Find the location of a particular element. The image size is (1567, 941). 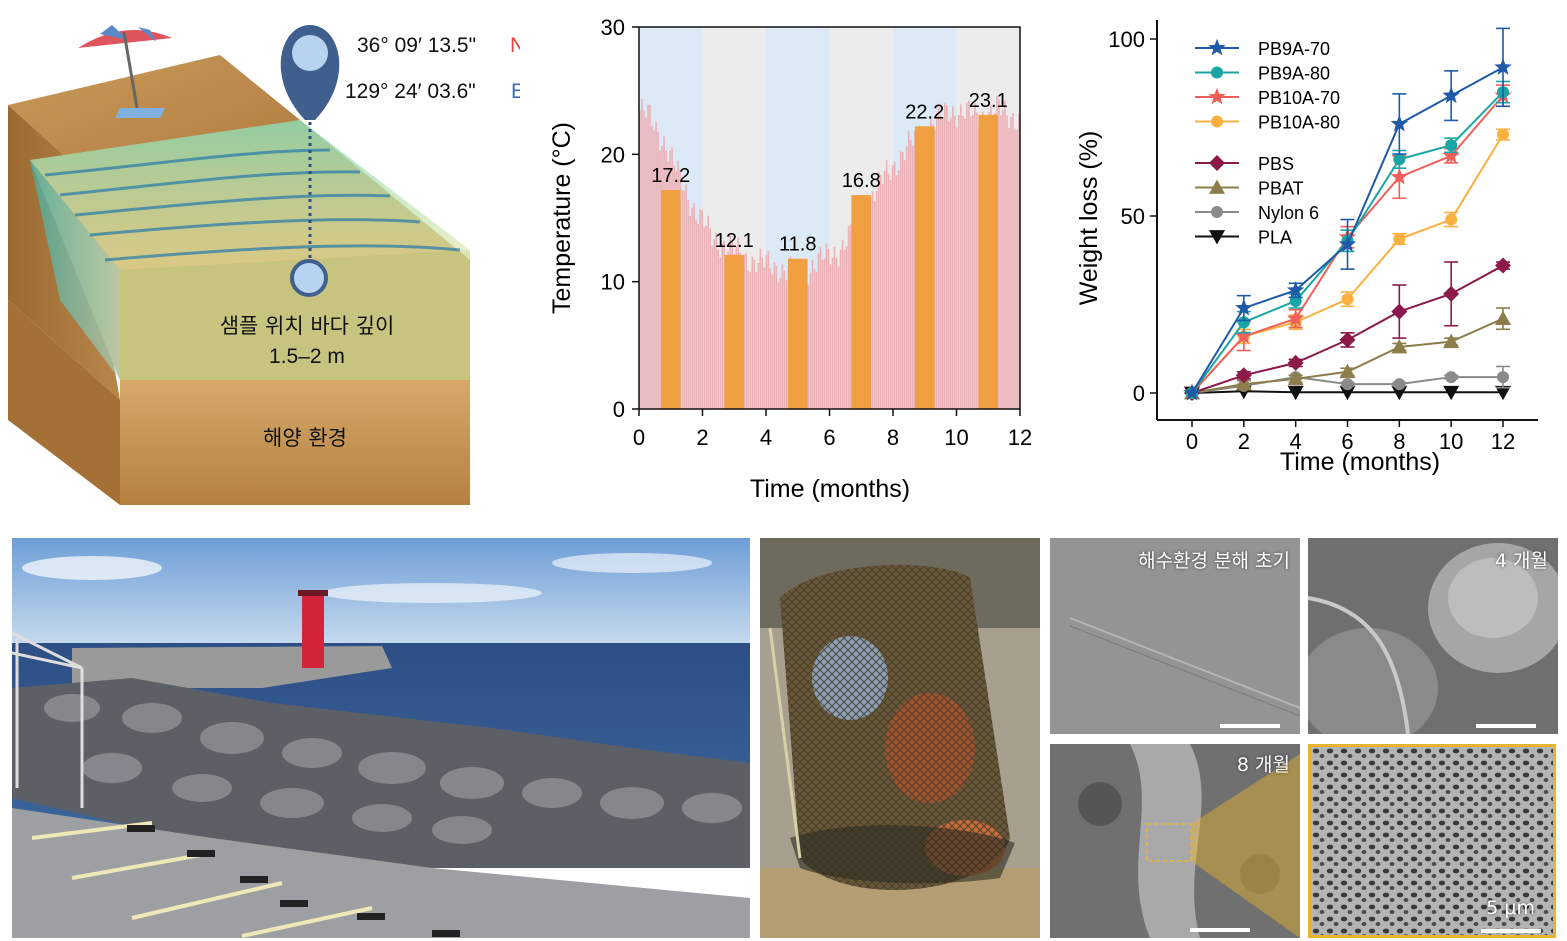

legend-entry: PBAT is located at coordinates (1249, 189).